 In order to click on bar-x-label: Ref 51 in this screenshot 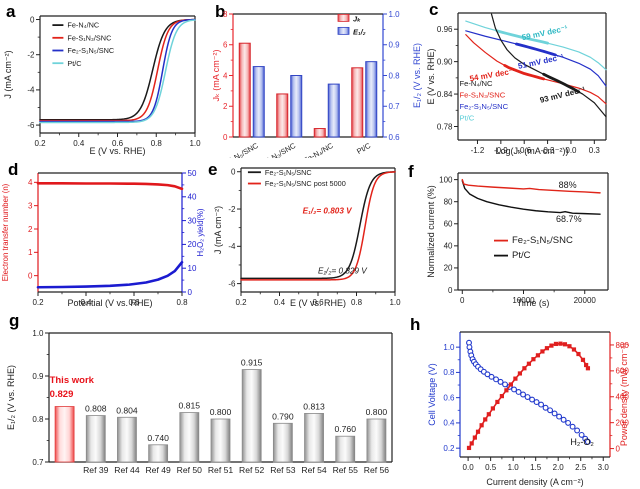, I will do `click(221, 470)`.